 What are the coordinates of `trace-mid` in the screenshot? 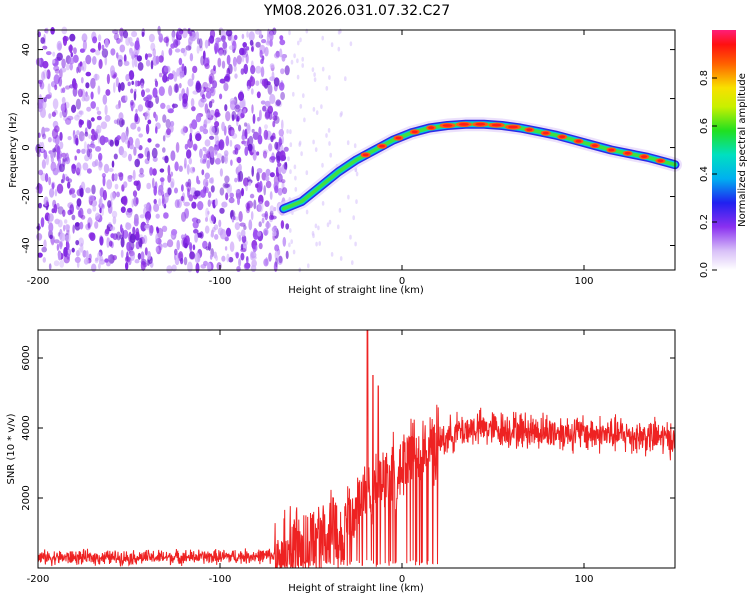 It's located at (479, 166).